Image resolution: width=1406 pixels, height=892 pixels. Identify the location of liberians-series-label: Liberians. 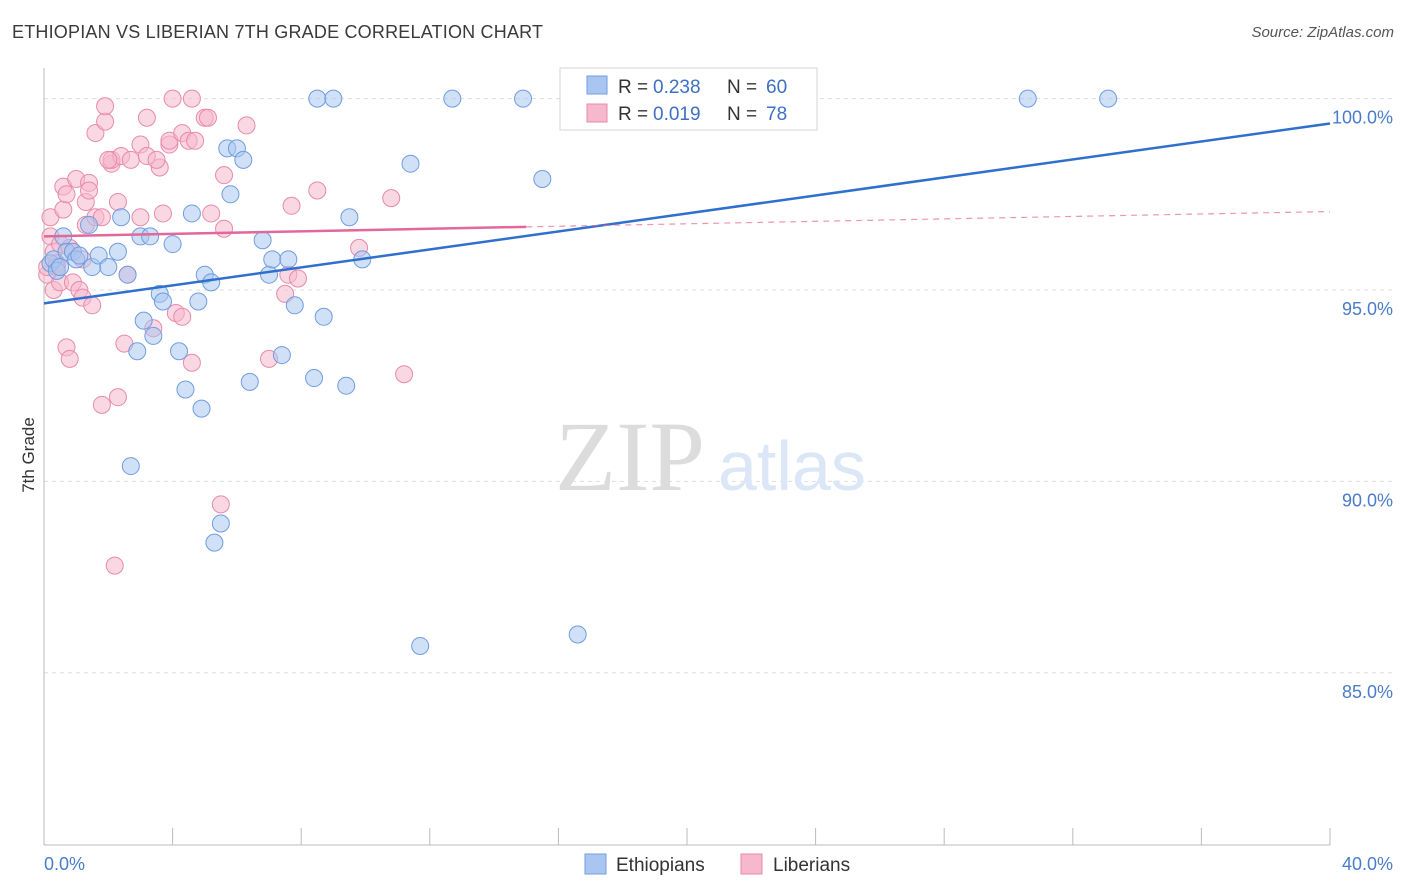
(811, 865).